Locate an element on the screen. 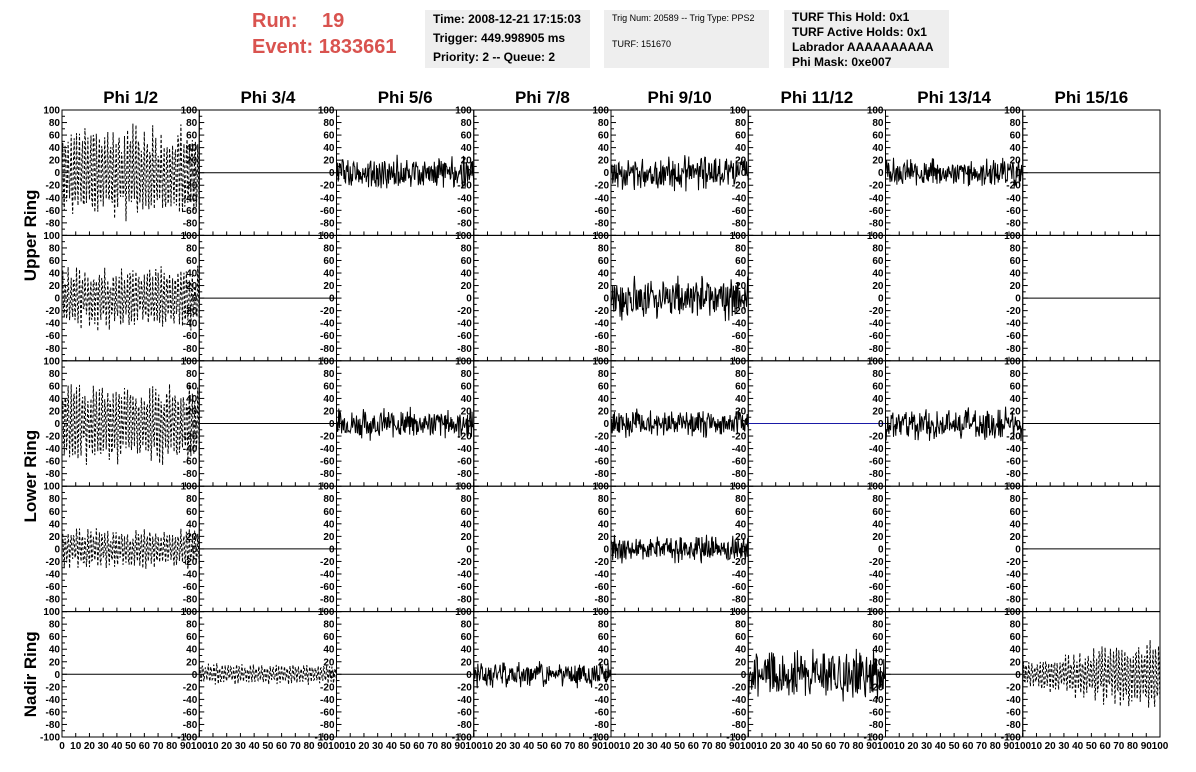  x-tick-label: 50 is located at coordinates (543, 746).